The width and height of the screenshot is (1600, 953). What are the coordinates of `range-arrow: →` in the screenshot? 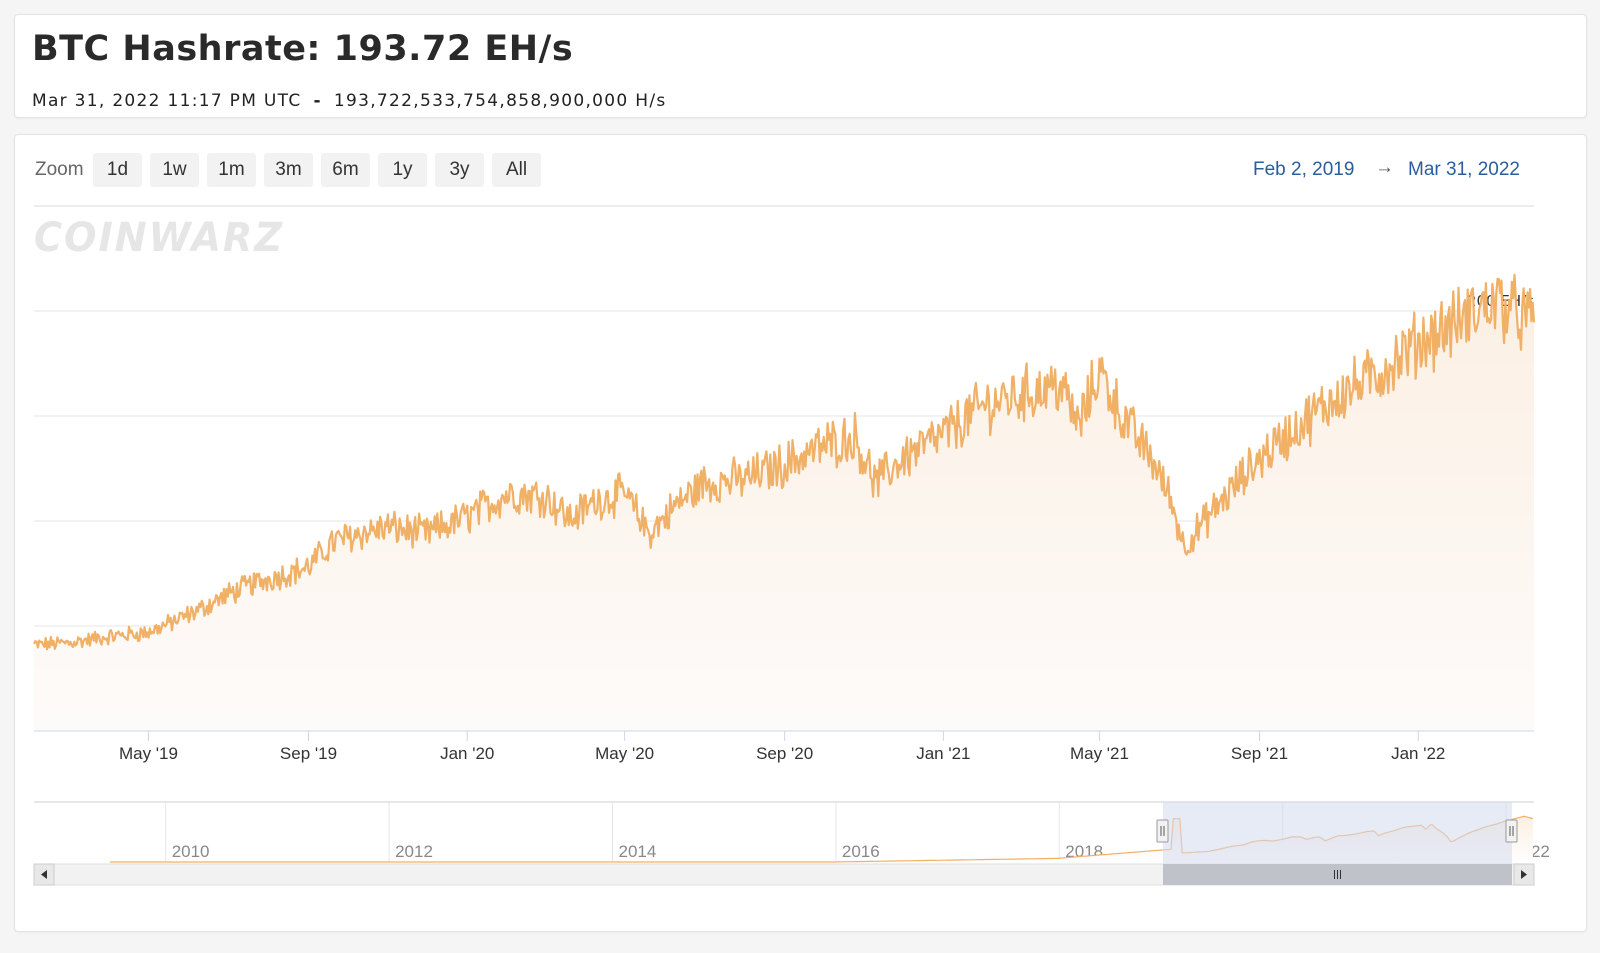 It's located at (1384, 167).